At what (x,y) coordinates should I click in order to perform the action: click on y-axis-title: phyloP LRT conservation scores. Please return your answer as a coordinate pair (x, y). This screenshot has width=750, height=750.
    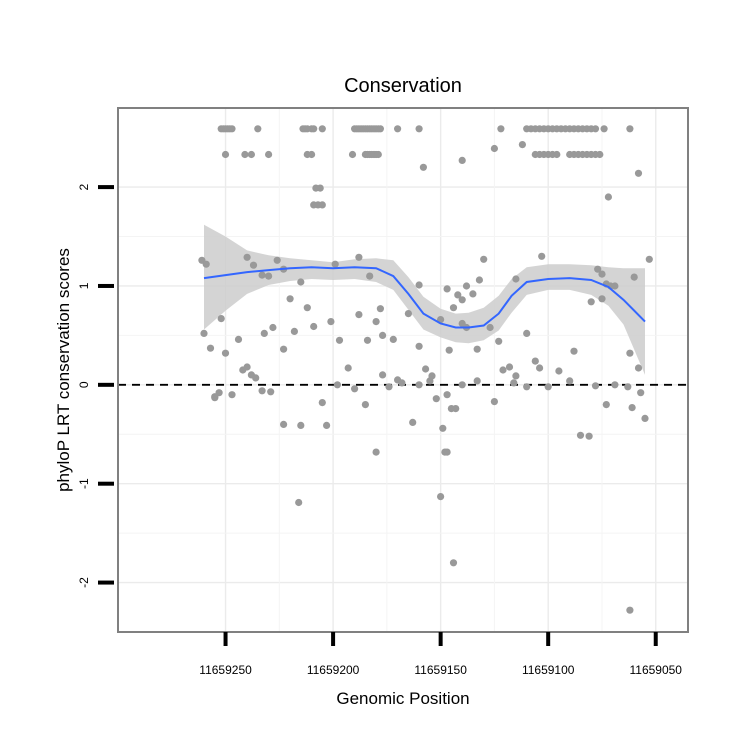
    Looking at the image, I should click on (63, 370).